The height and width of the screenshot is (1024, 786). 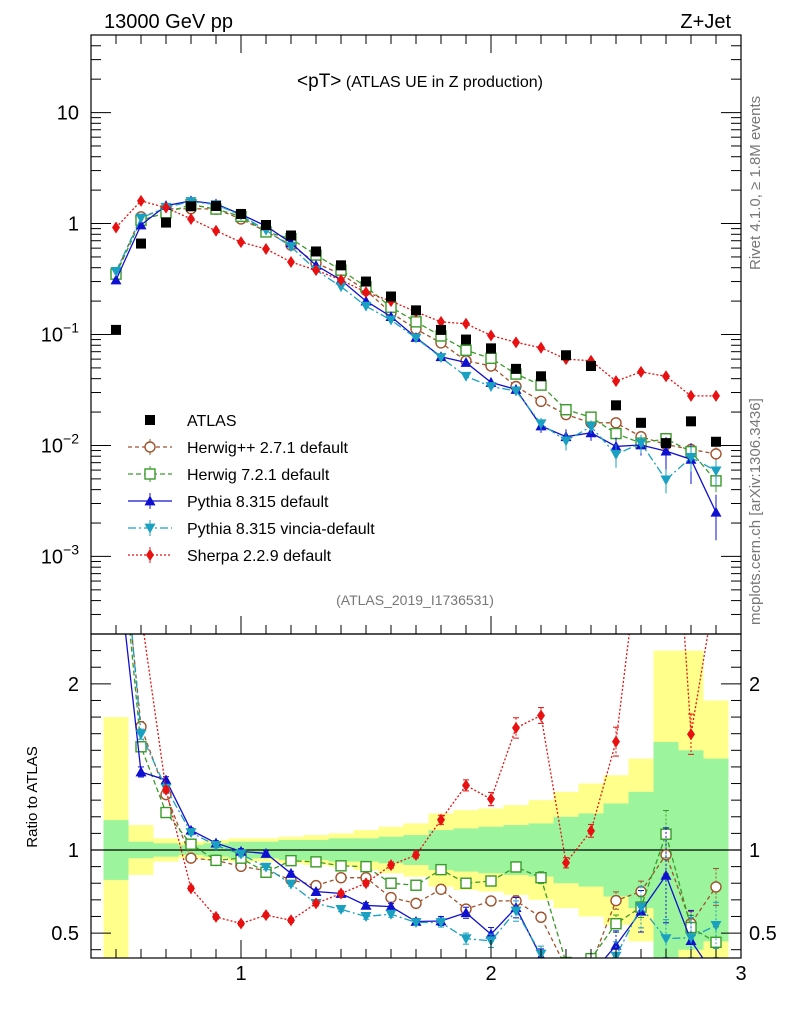 What do you see at coordinates (755, 183) in the screenshot?
I see `rivet-side-label: Rivet 4.1.0, ≥ 1.8M events` at bounding box center [755, 183].